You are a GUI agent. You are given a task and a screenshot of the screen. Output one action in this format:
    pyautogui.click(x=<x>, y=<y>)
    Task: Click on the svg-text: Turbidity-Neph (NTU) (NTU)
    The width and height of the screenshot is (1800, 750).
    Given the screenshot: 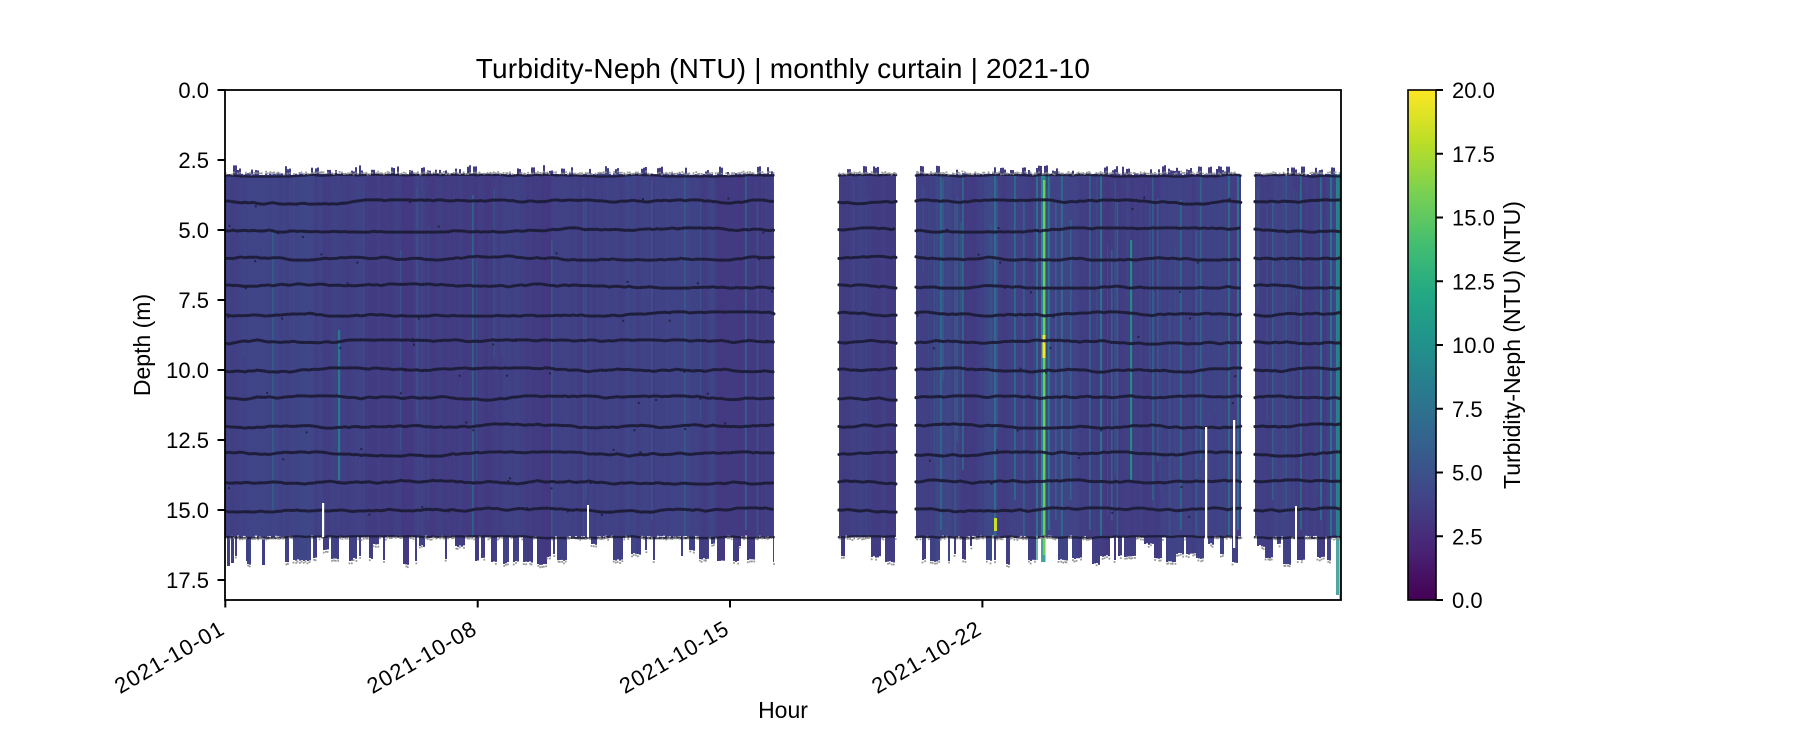 What is the action you would take?
    pyautogui.click(x=1512, y=345)
    